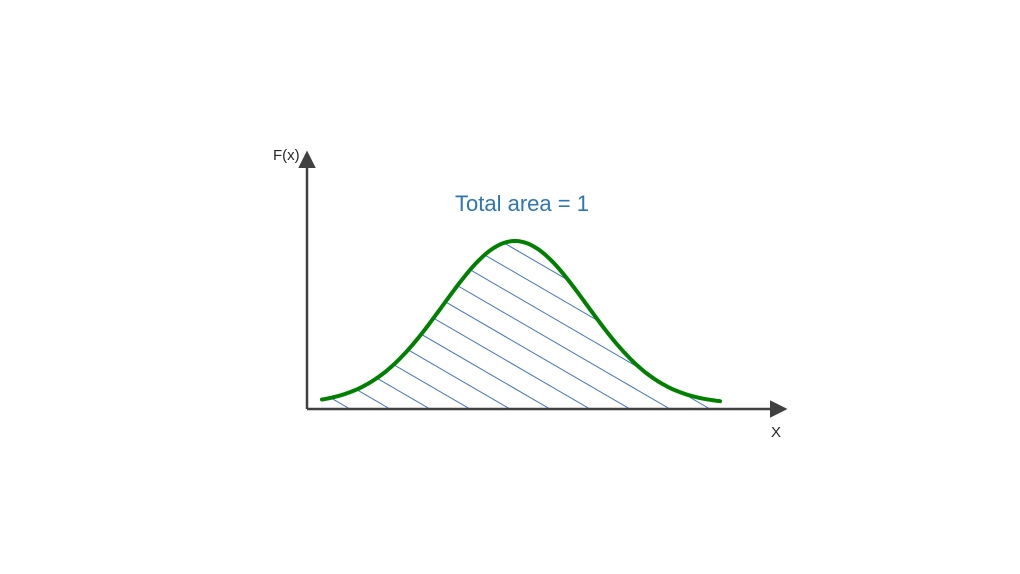 The width and height of the screenshot is (1020, 574). Describe the element at coordinates (522, 203) in the screenshot. I see `total-area-annotation: Total area = 1` at that location.